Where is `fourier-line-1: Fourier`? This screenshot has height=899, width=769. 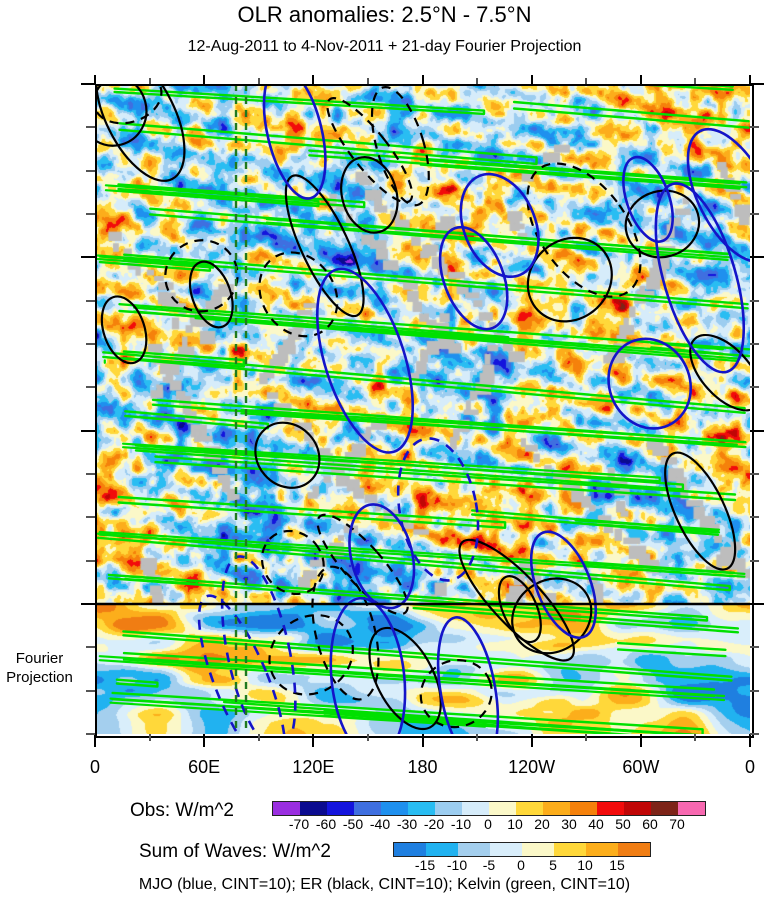 fourier-line-1: Fourier is located at coordinates (39, 658).